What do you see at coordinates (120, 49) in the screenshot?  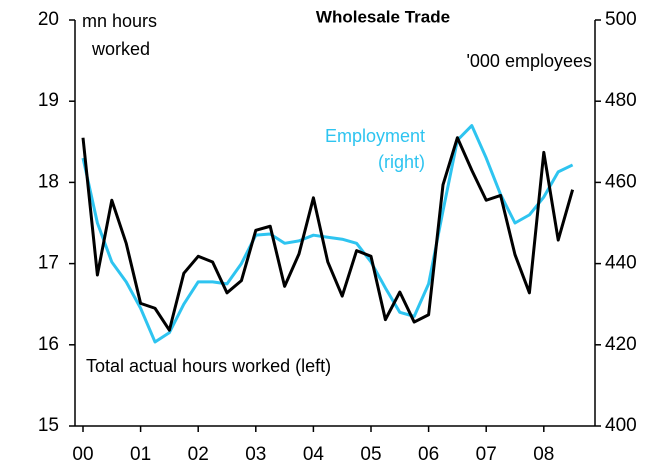 I see `y-axis-label: worked` at bounding box center [120, 49].